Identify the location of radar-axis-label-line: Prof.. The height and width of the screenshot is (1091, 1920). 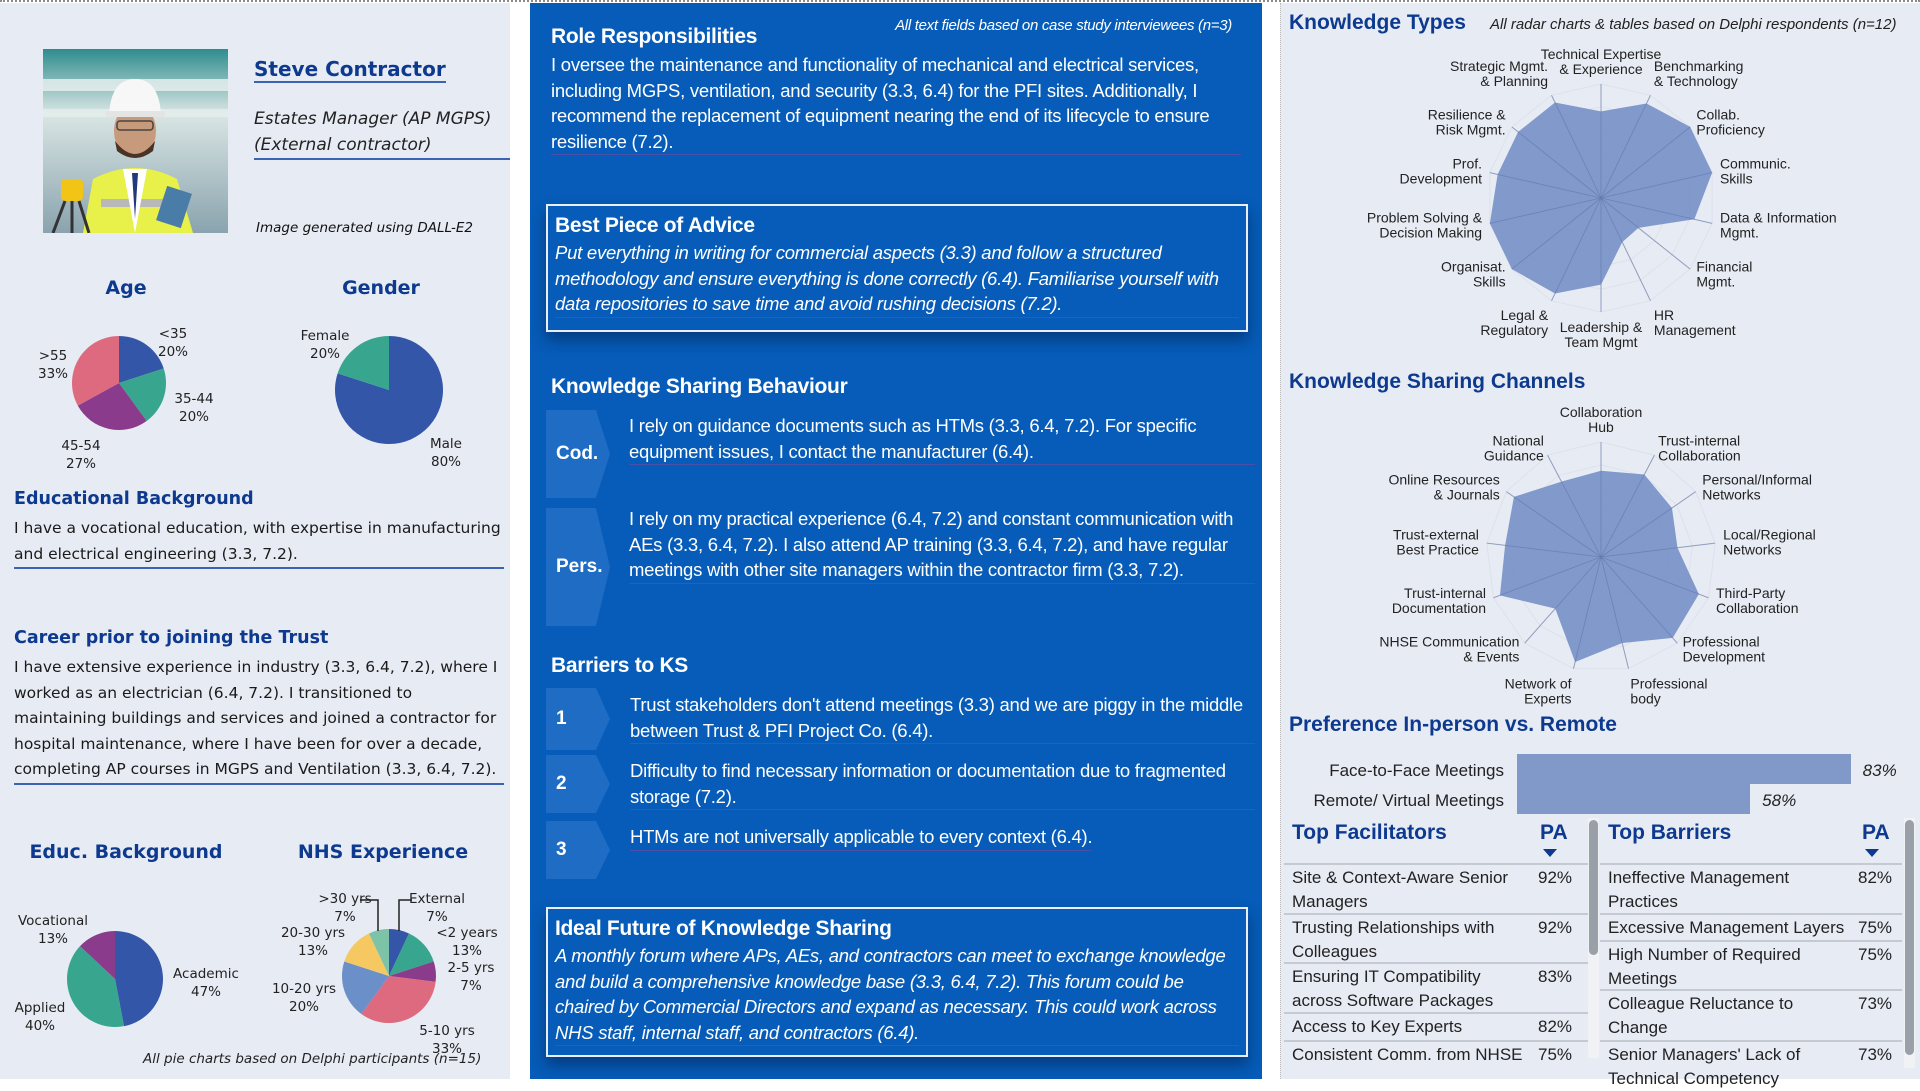
(1467, 163).